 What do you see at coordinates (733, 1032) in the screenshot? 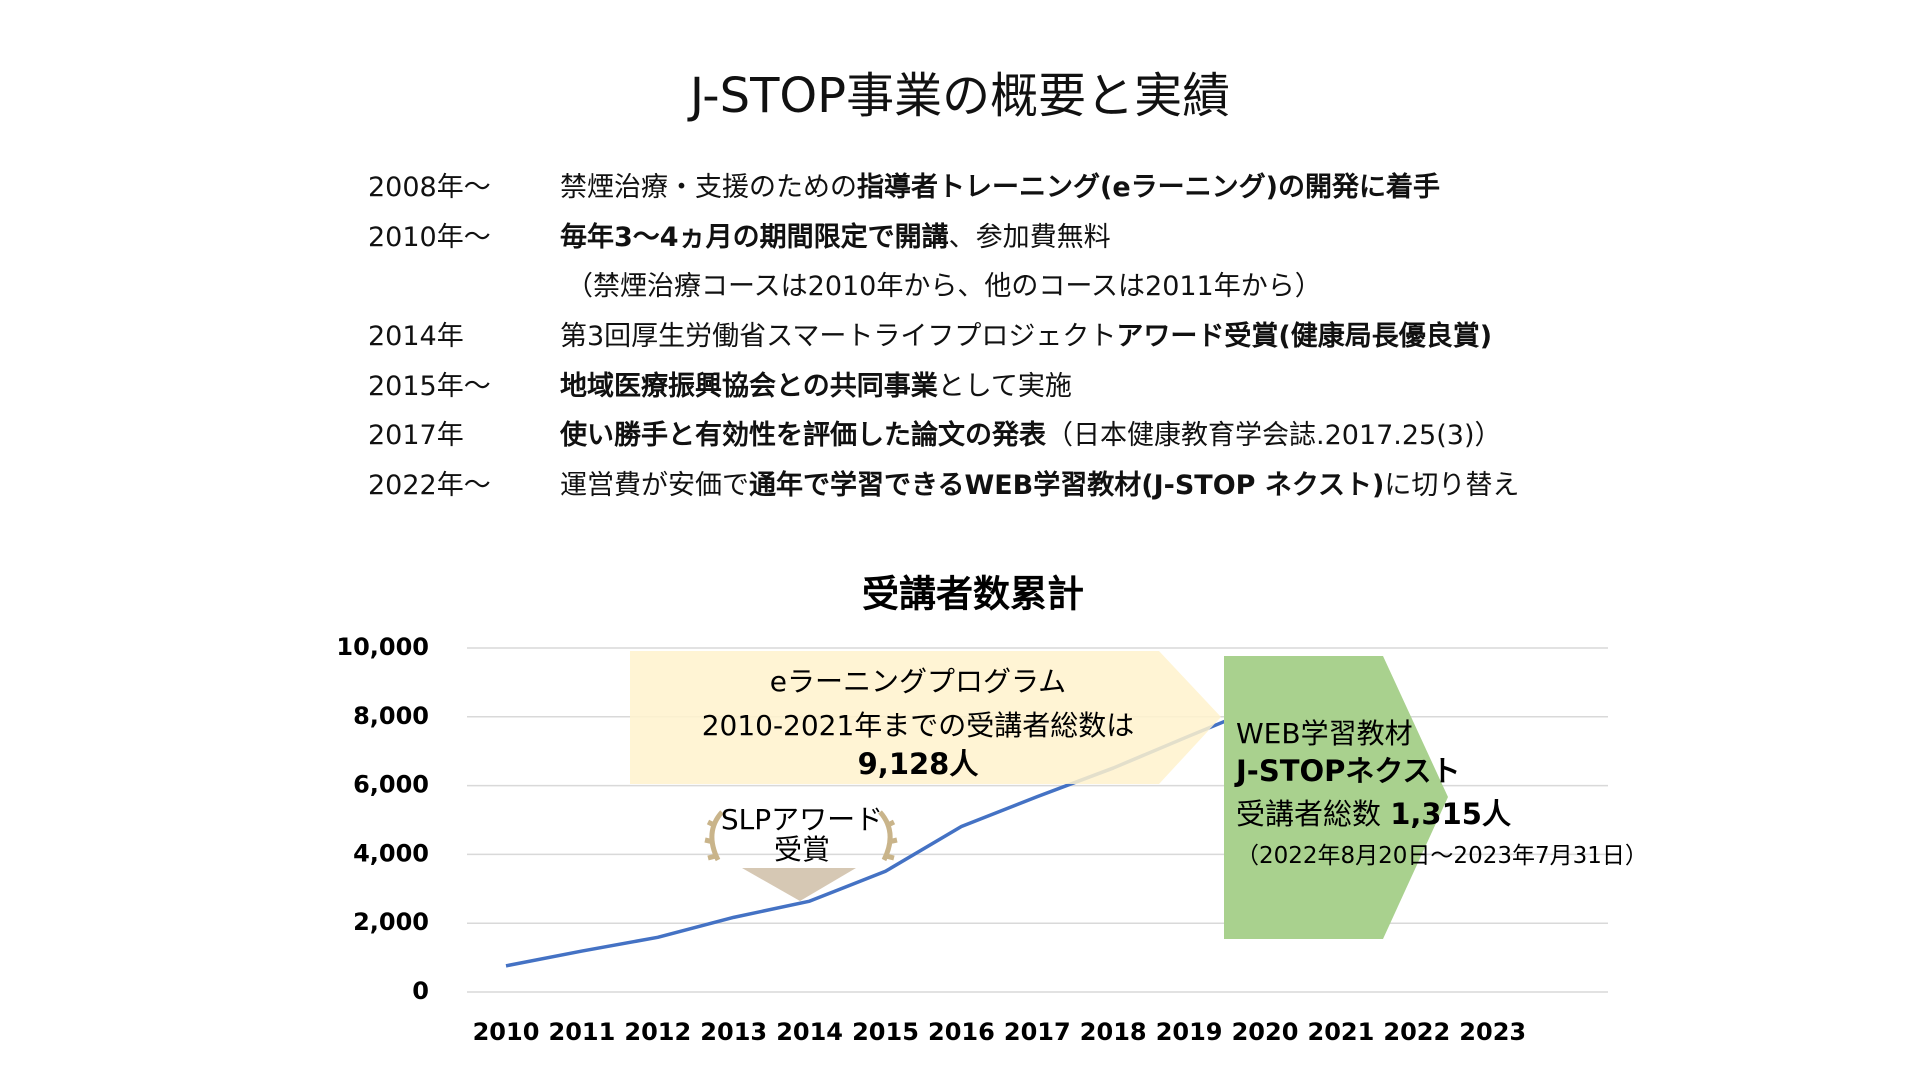
I see `x-tick-label: 2013` at bounding box center [733, 1032].